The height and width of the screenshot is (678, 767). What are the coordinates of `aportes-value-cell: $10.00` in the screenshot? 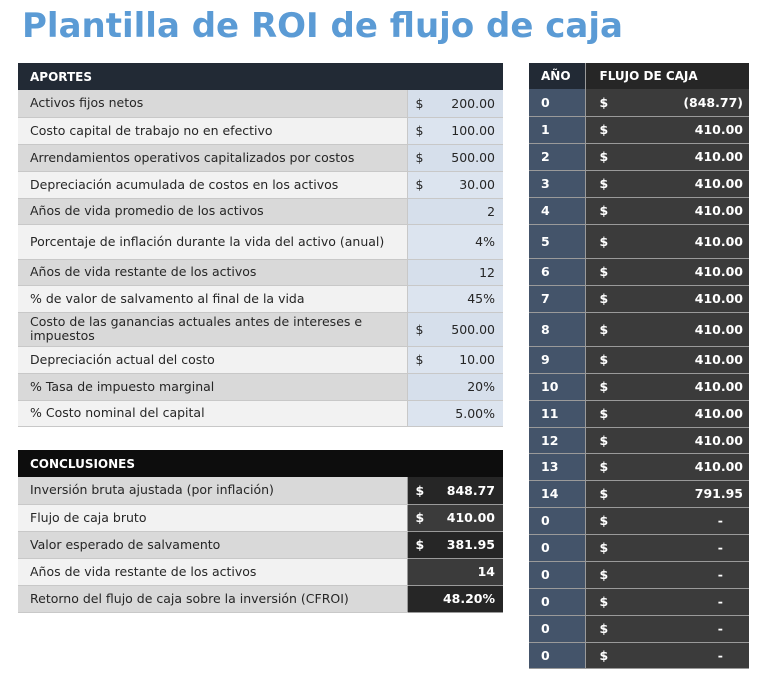 It's located at (455, 360).